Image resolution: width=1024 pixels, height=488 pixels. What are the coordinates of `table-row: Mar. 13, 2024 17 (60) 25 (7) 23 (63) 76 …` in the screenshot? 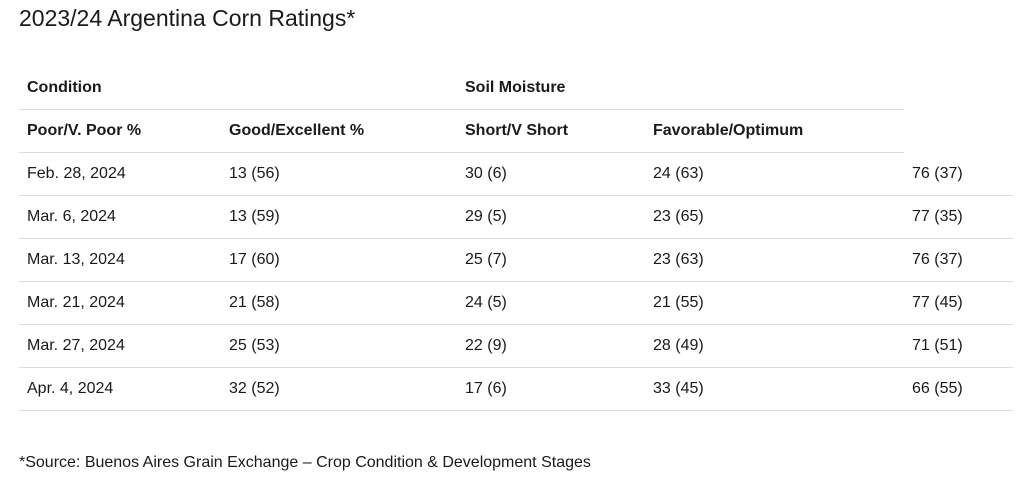 It's located at (516, 260).